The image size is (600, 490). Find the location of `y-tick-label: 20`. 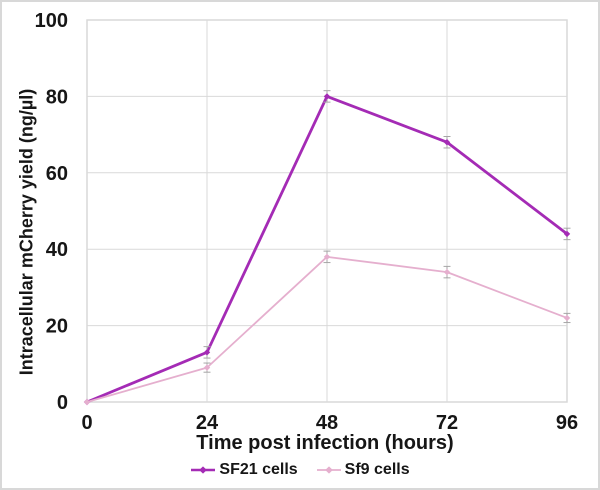

y-tick-label: 20 is located at coordinates (57, 327).